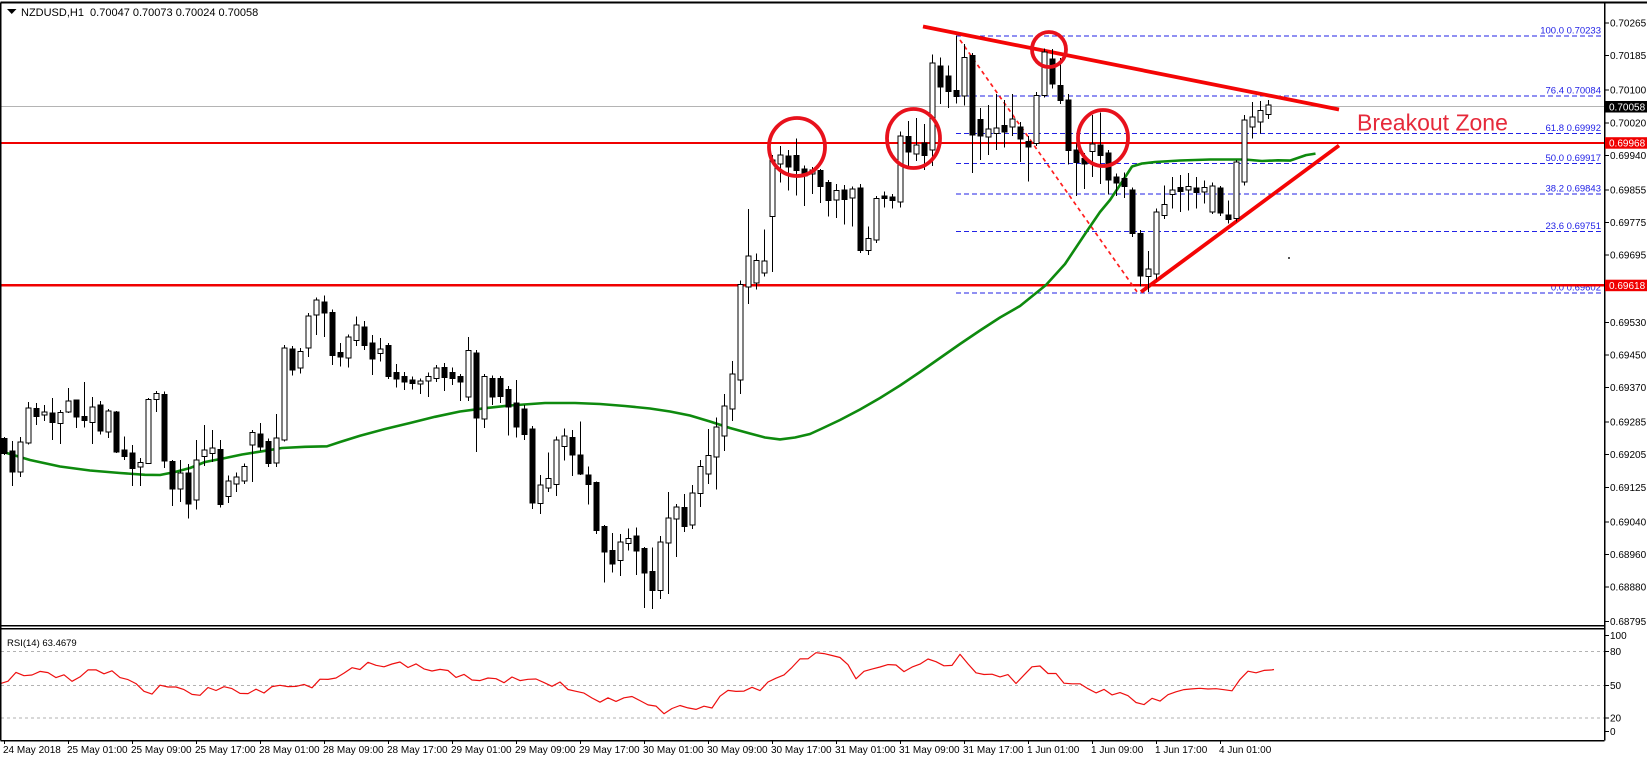 The image size is (1647, 768). Describe the element at coordinates (1573, 226) in the screenshot. I see `svg-text: 23.6 0.69751` at that location.